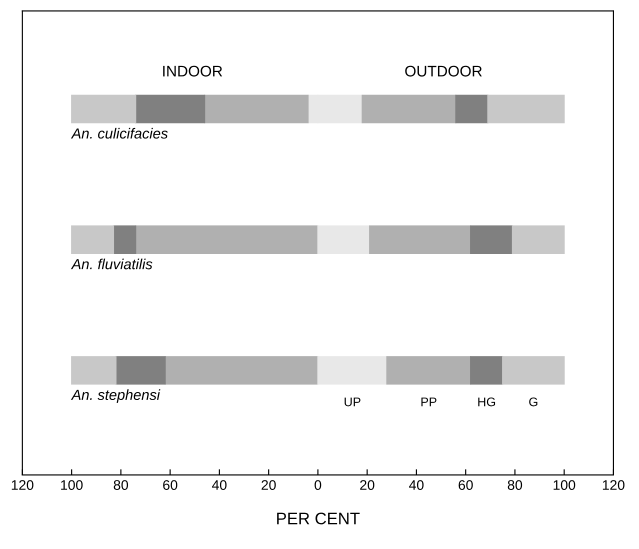 The image size is (639, 549). I want to click on series-label: PP, so click(428, 402).